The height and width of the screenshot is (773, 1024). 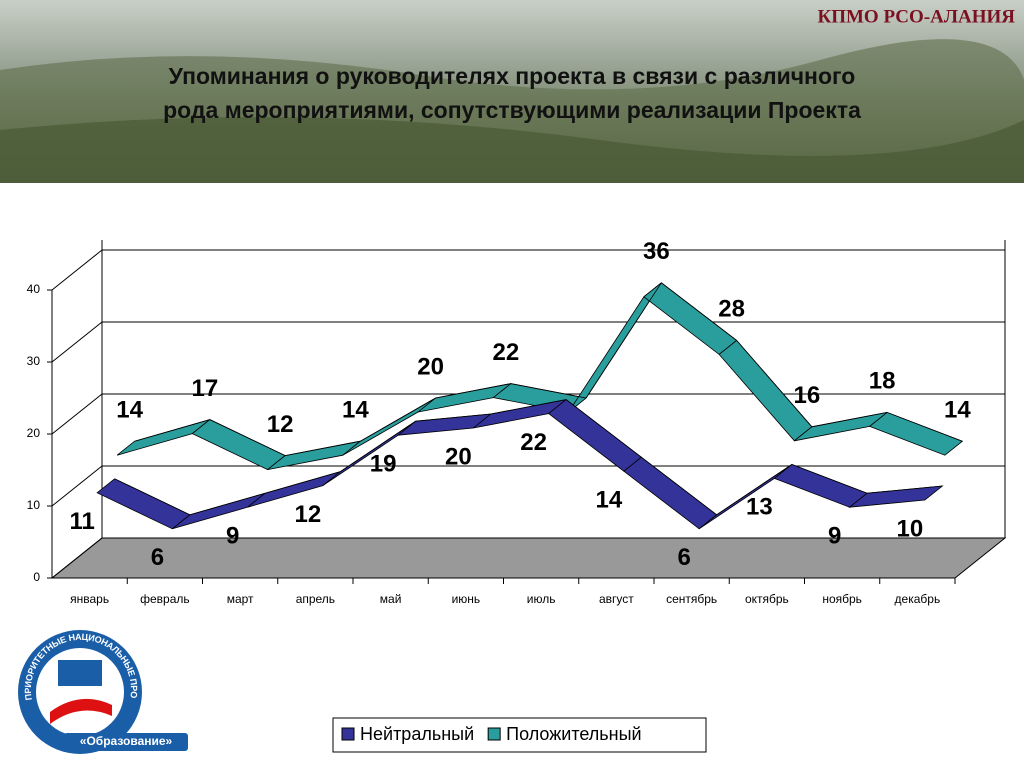 I want to click on x-tick-label: февраль, so click(x=165, y=599).